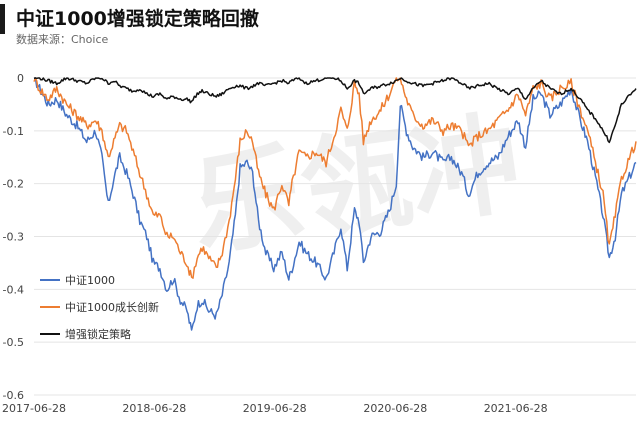 The height and width of the screenshot is (426, 644). What do you see at coordinates (275, 408) in the screenshot?
I see `x-tick-label: 2019-06-28` at bounding box center [275, 408].